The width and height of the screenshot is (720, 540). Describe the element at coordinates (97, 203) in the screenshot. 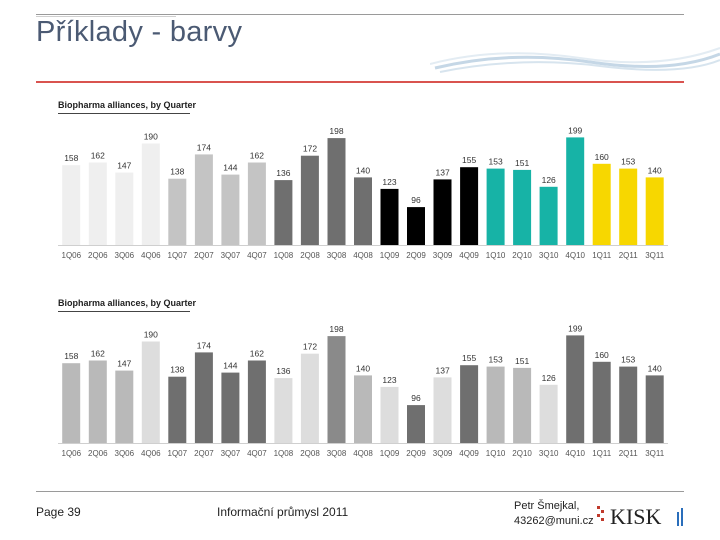

I see `bar-2Q06` at that location.